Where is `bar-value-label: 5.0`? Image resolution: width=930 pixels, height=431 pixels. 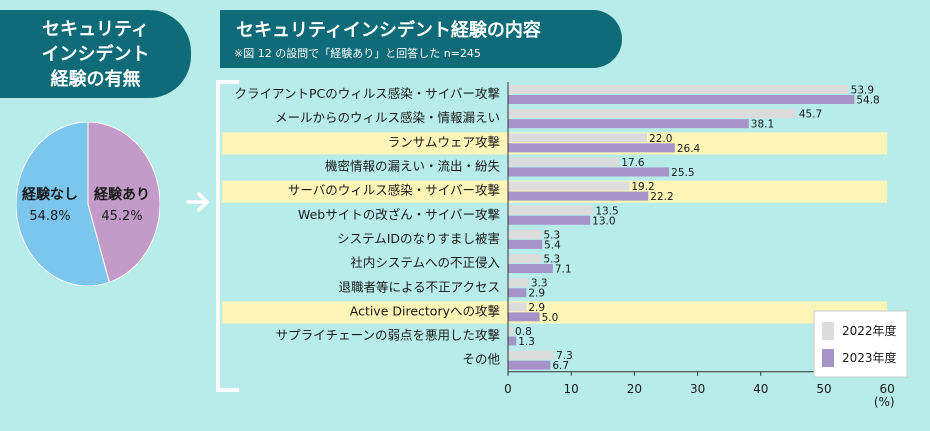
bar-value-label: 5.0 is located at coordinates (550, 318).